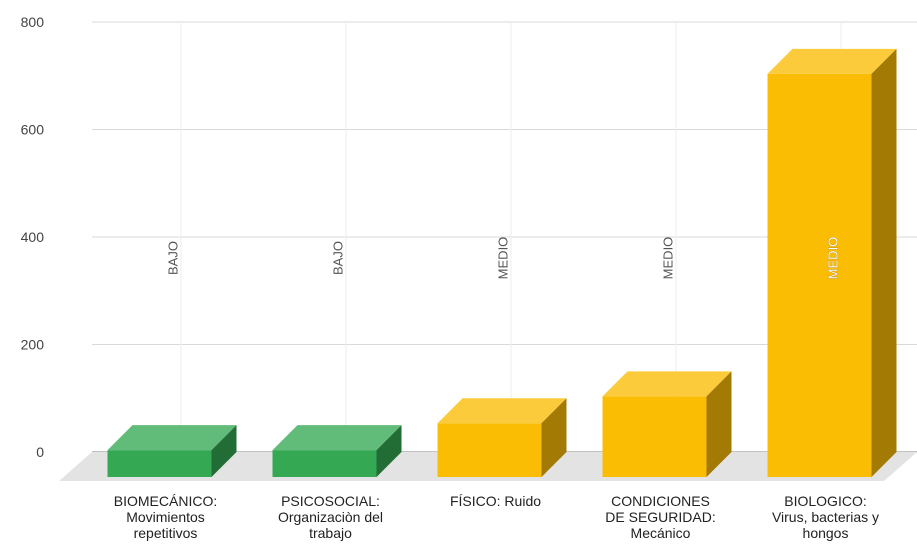 This screenshot has height=552, width=917. Describe the element at coordinates (826, 533) in the screenshot. I see `x-tick-label-line: hongos` at that location.